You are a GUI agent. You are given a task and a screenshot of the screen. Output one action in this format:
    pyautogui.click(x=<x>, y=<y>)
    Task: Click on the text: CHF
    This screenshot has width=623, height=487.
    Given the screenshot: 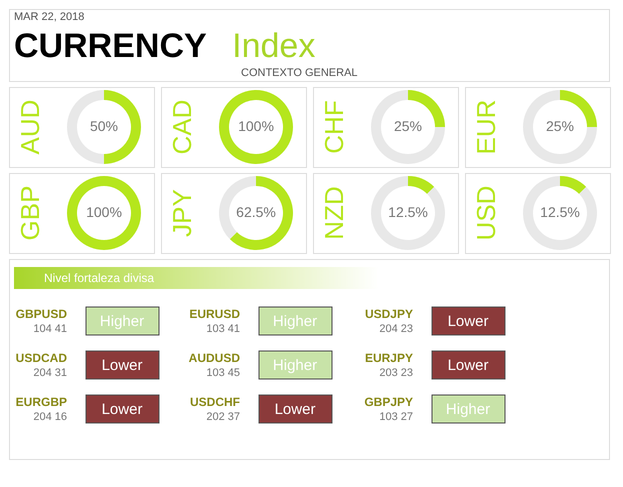 What is the action you would take?
    pyautogui.click(x=334, y=127)
    